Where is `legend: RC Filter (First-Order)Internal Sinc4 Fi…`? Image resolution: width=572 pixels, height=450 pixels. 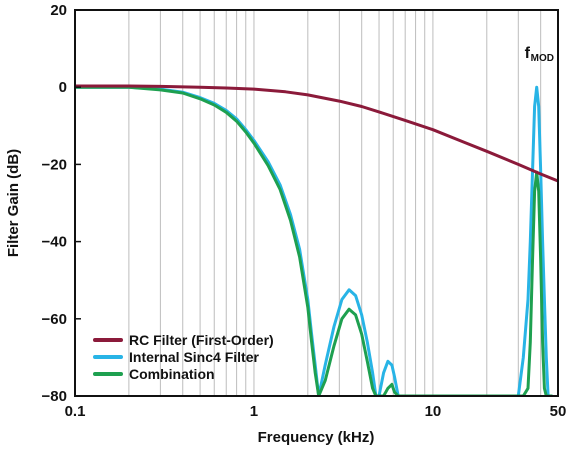
legend: RC Filter (First-Order)Internal Sinc4 Fi… is located at coordinates (183, 357).